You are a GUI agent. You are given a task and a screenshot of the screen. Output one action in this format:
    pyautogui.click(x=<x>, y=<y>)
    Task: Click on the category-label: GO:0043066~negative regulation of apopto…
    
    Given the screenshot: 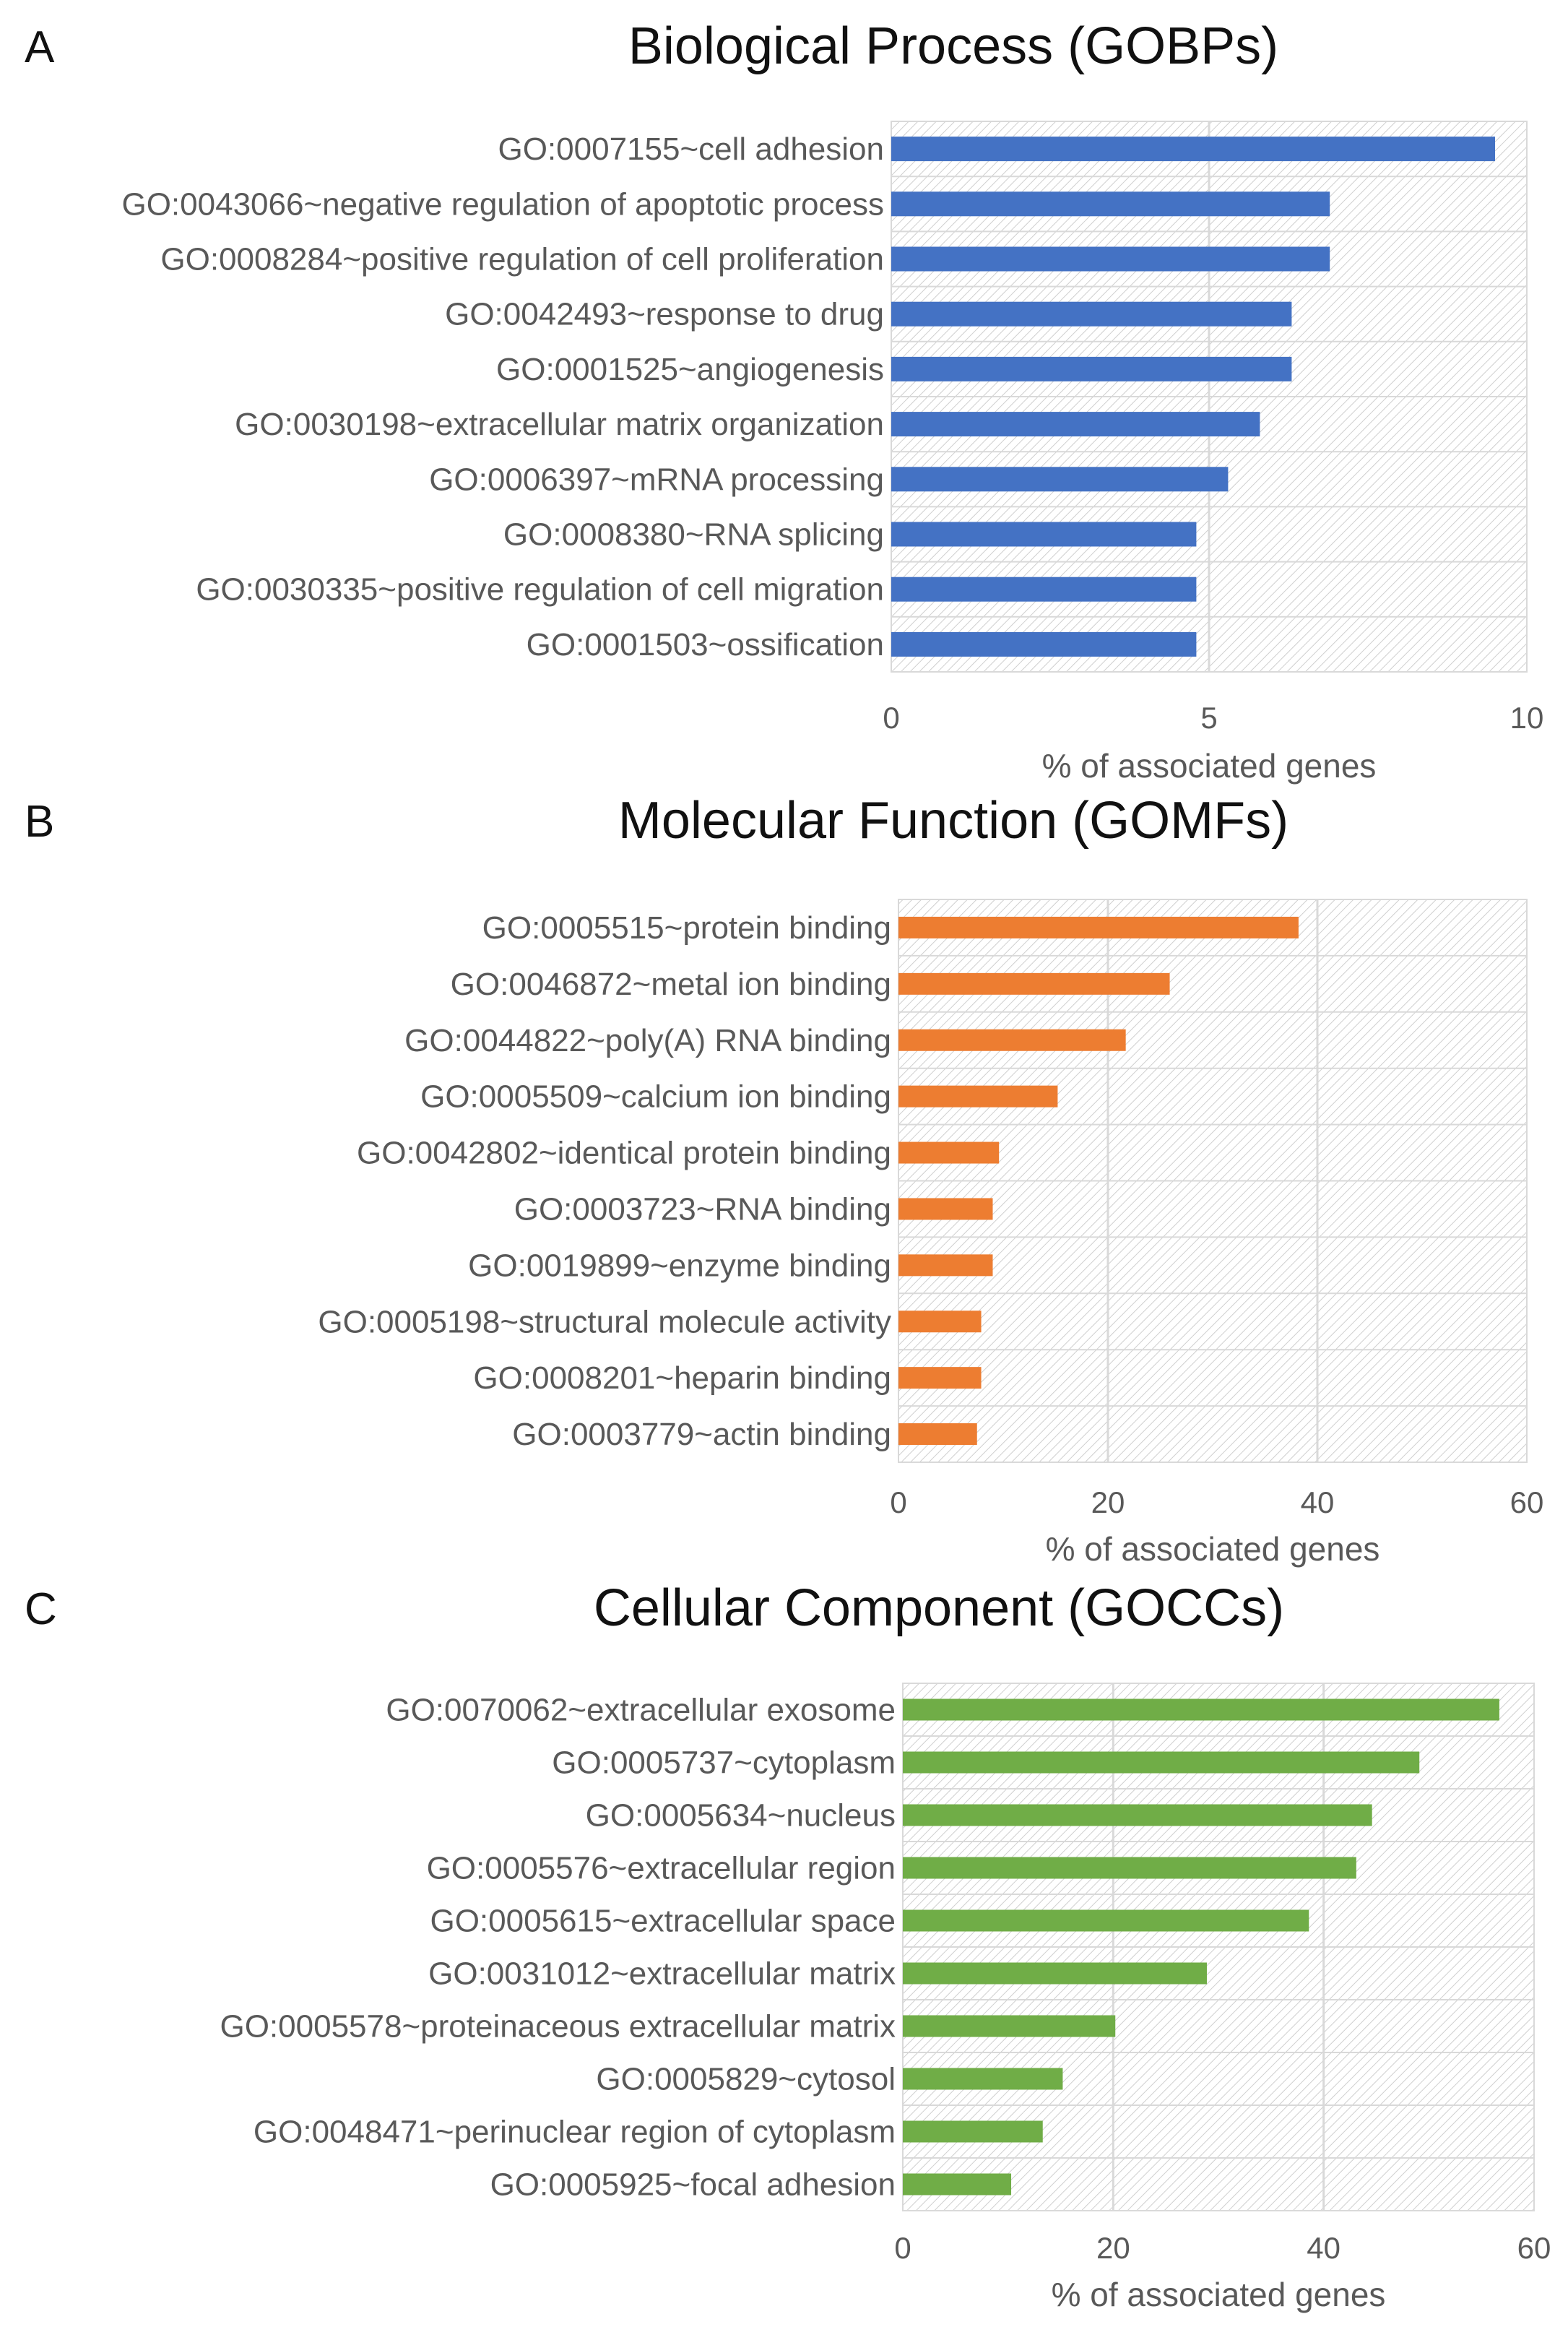 What is the action you would take?
    pyautogui.click(x=502, y=204)
    